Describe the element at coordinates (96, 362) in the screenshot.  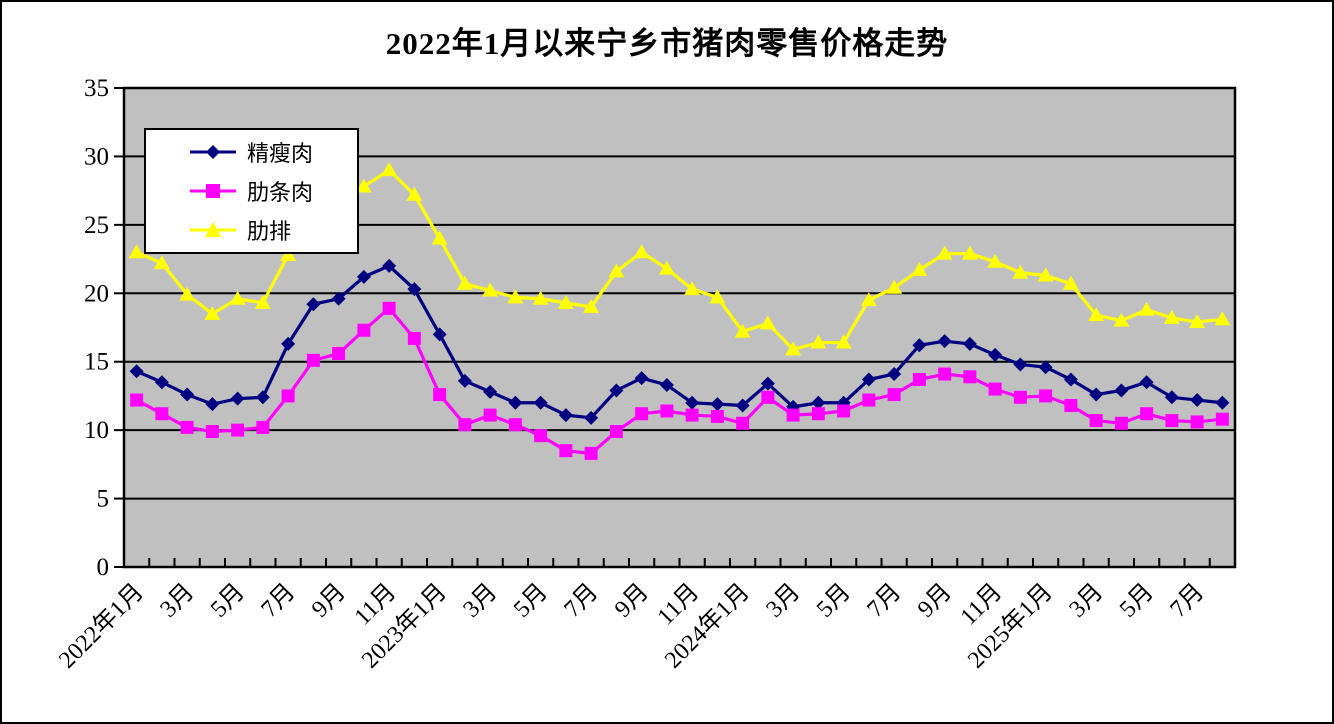
I see `y-tick-label: 15` at that location.